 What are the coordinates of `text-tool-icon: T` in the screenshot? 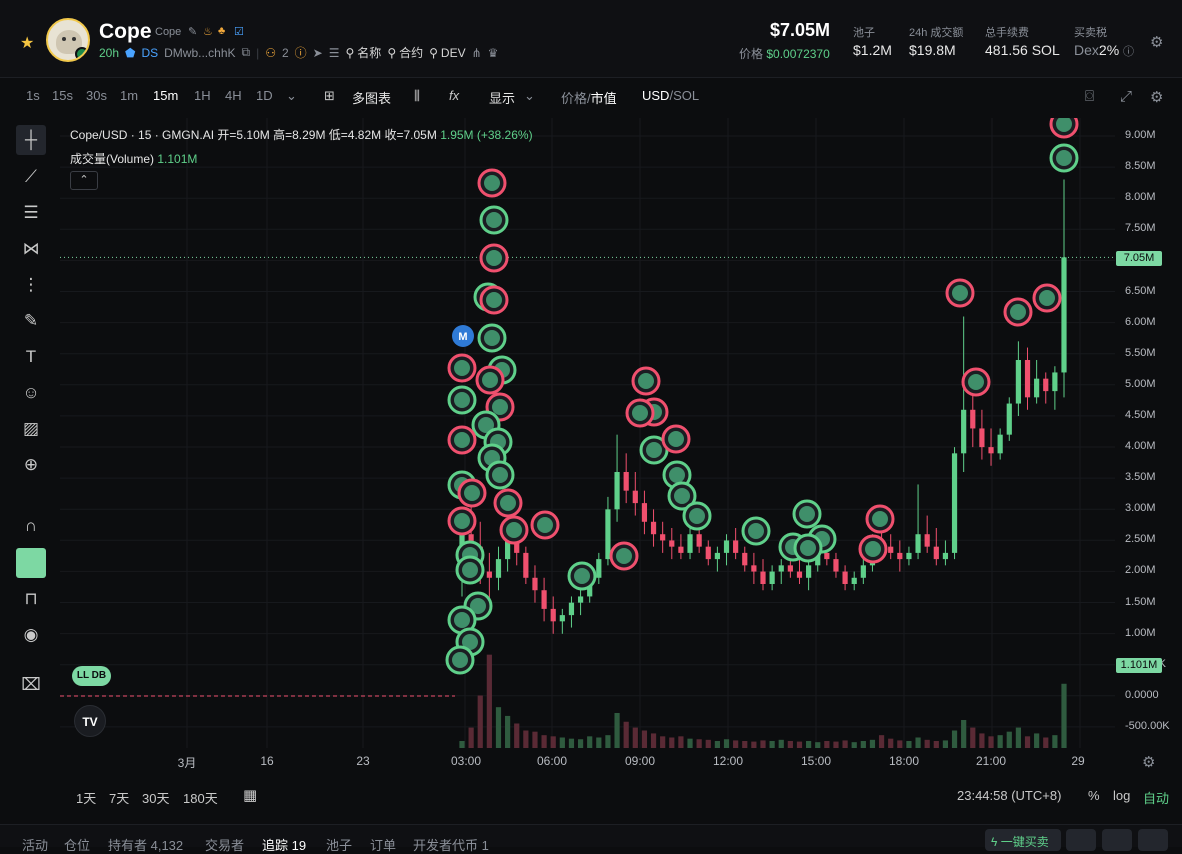 It's located at (31, 356).